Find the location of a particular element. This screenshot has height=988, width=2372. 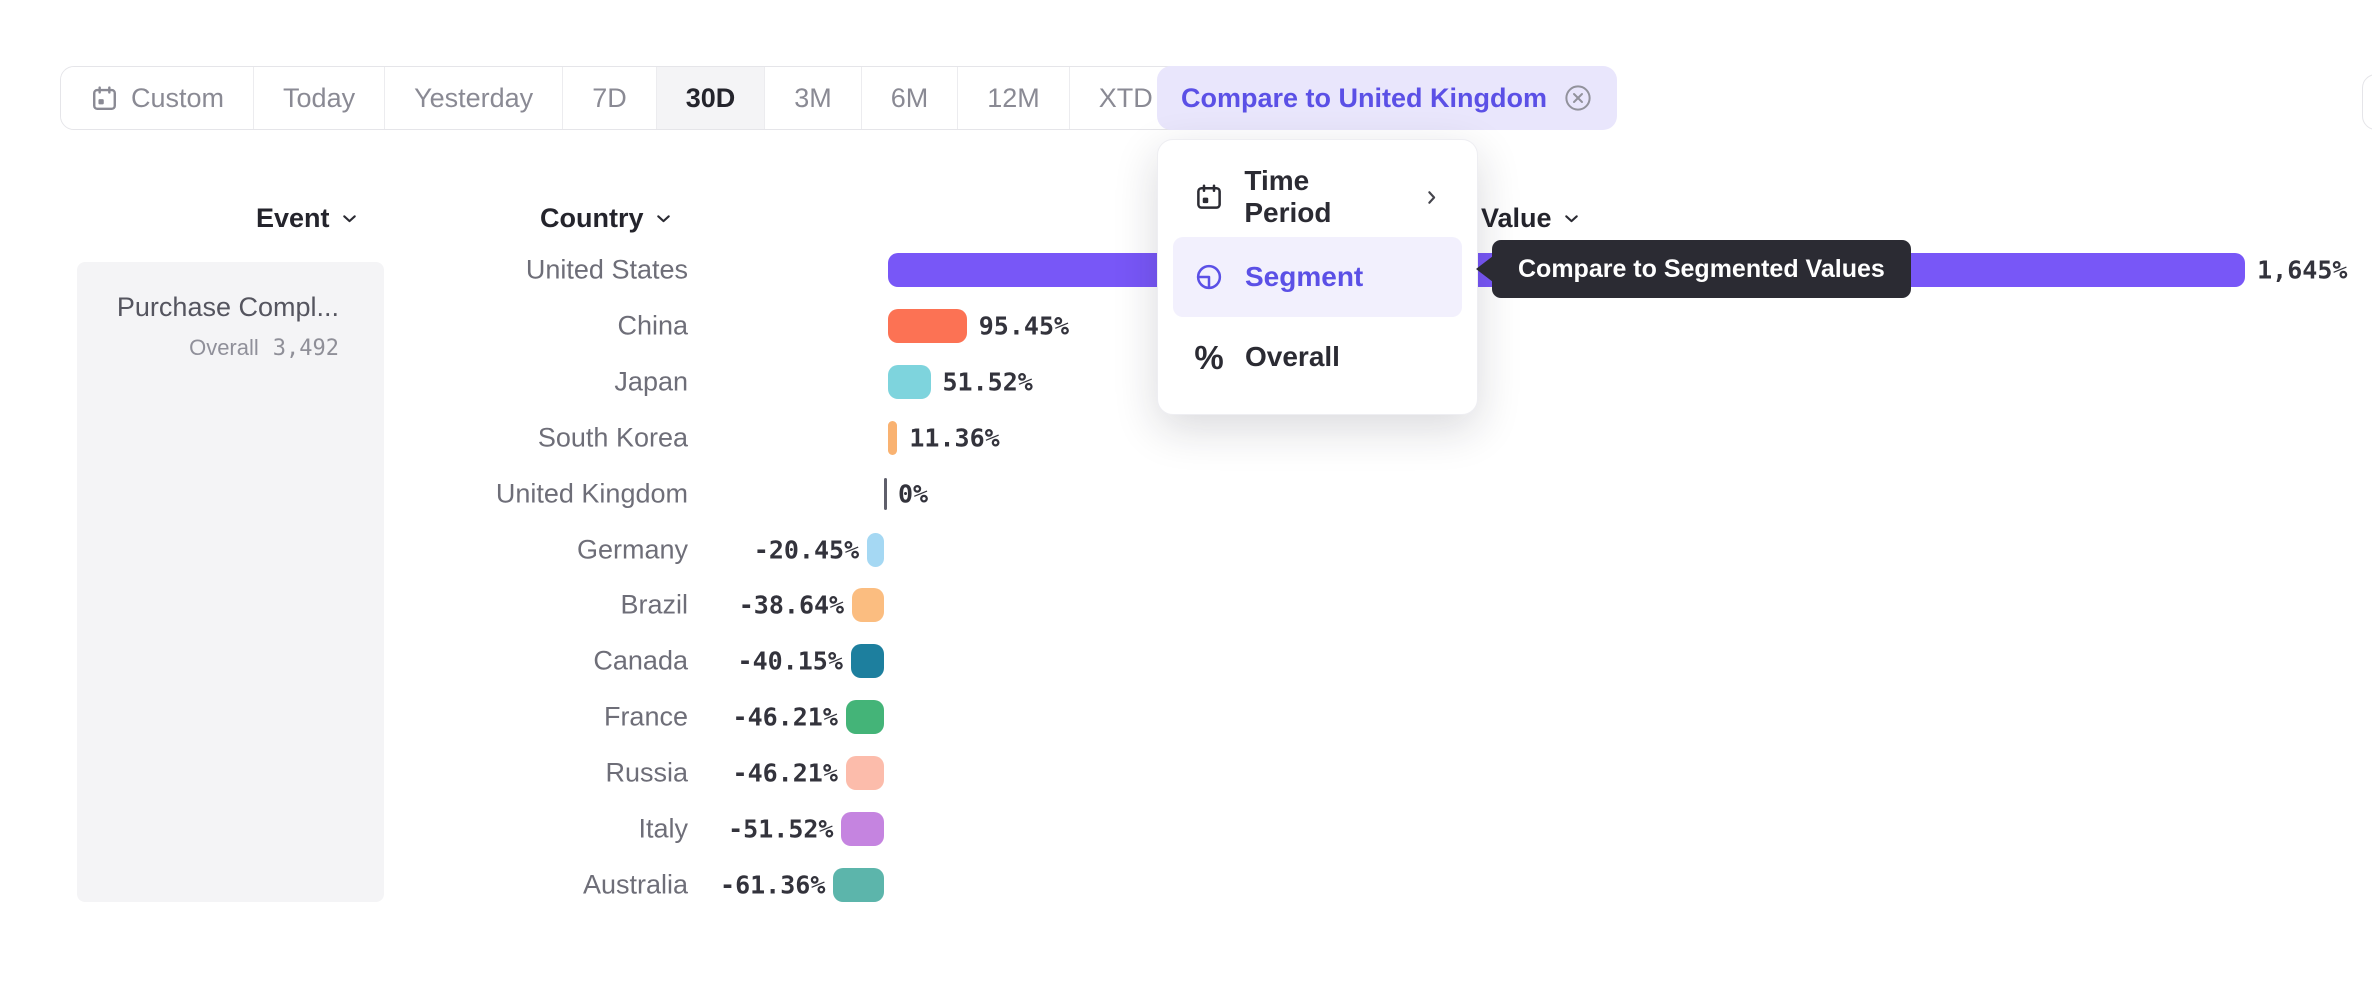

chart-row-italy: Italy -51.52% is located at coordinates (1186, 829).